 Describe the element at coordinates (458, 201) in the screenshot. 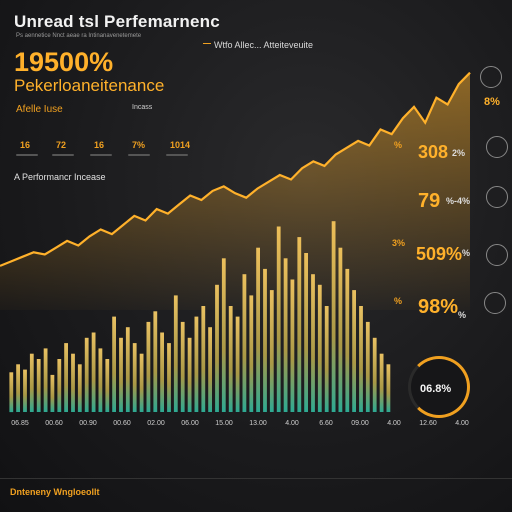

I see `right-small-value: %-4%` at that location.